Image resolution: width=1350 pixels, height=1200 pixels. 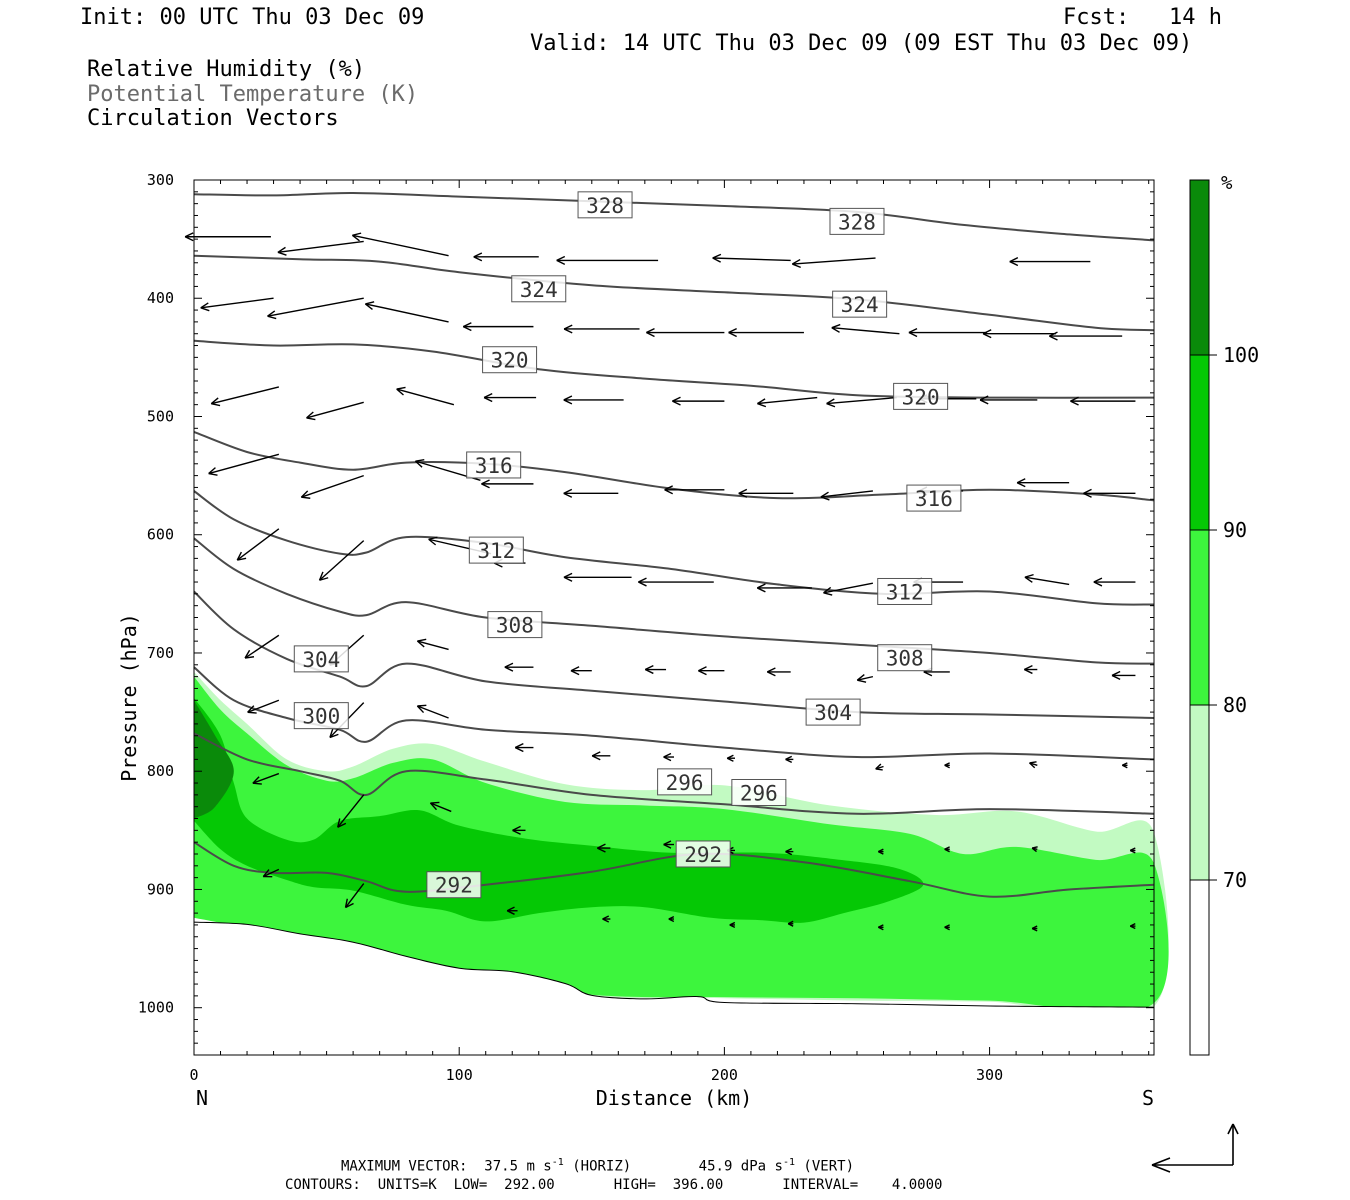 What do you see at coordinates (921, 396) in the screenshot?
I see `contour-label-320: 320` at bounding box center [921, 396].